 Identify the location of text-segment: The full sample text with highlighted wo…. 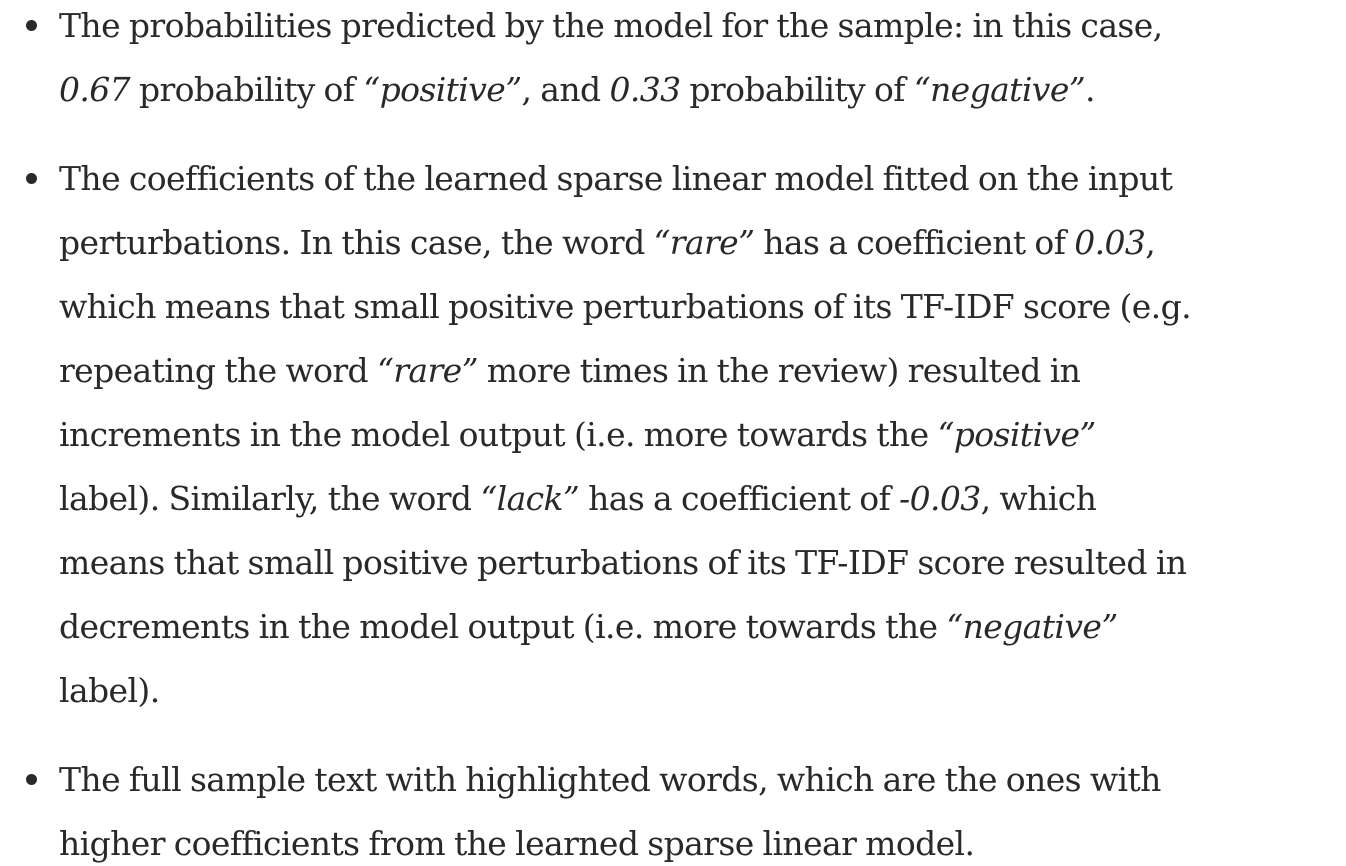
(610, 779).